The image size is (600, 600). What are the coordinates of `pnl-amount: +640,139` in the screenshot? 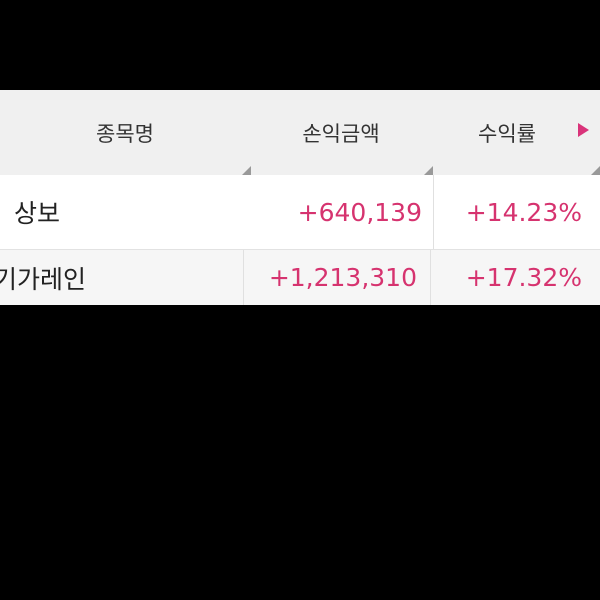 It's located at (359, 212).